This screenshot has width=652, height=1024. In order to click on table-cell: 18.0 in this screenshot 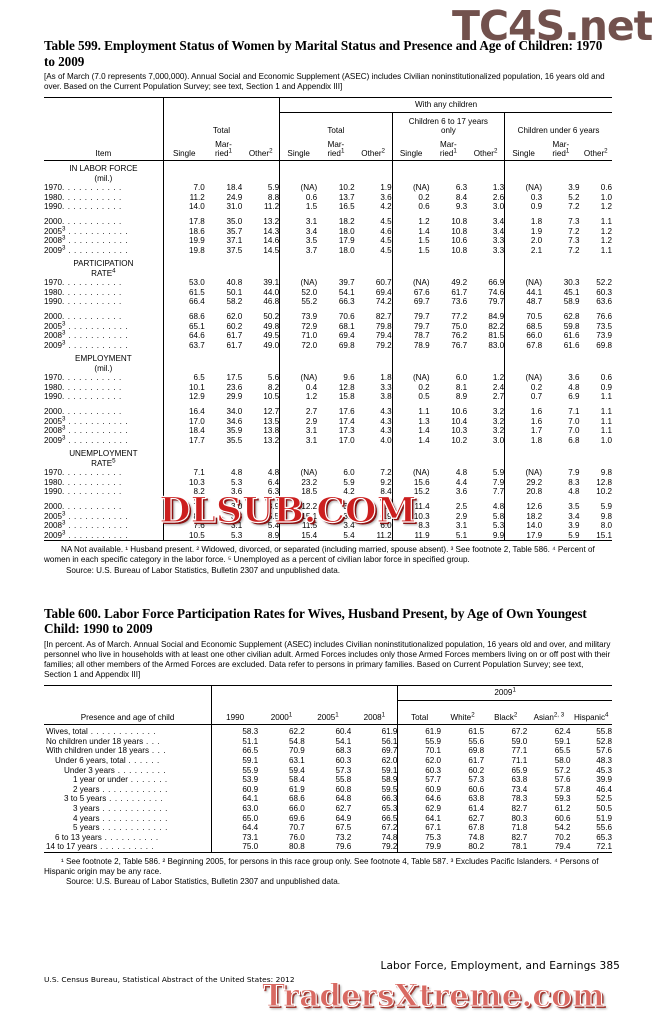, I will do `click(346, 231)`.